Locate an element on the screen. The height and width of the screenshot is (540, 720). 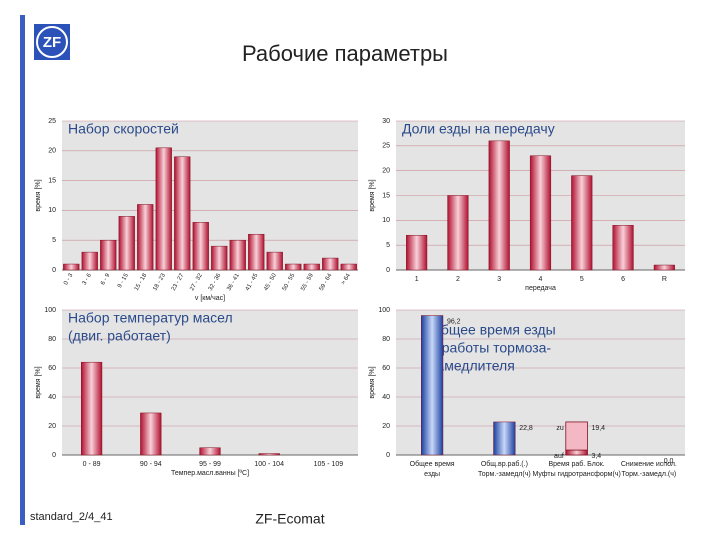
chart-title: Общее время езды is located at coordinates (493, 330).